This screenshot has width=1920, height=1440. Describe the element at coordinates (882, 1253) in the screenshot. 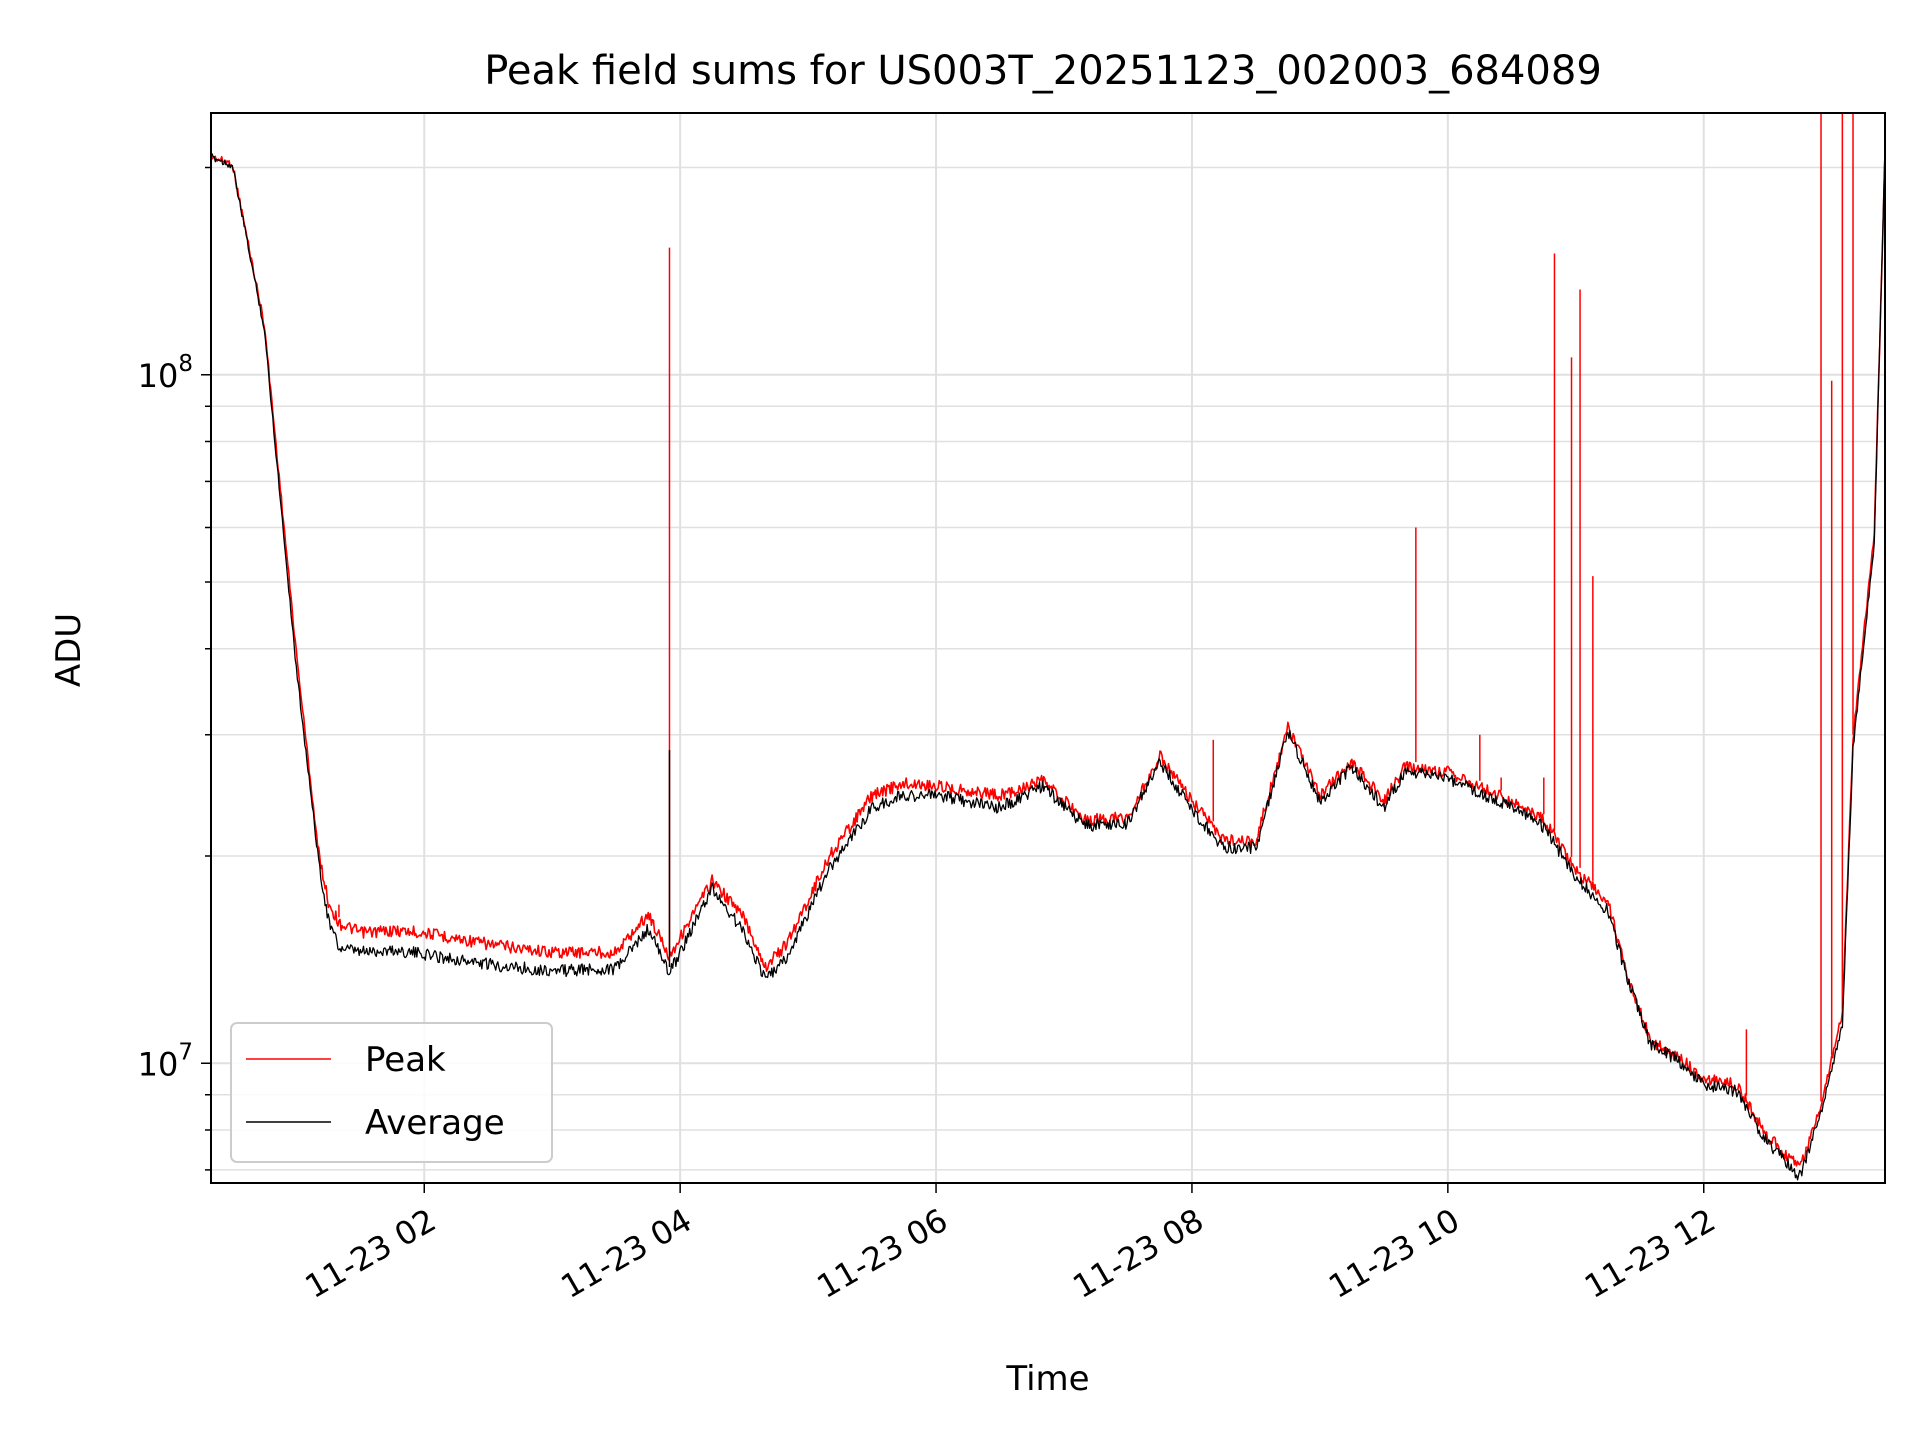

I see `x-tick-label: 11-23 06` at that location.